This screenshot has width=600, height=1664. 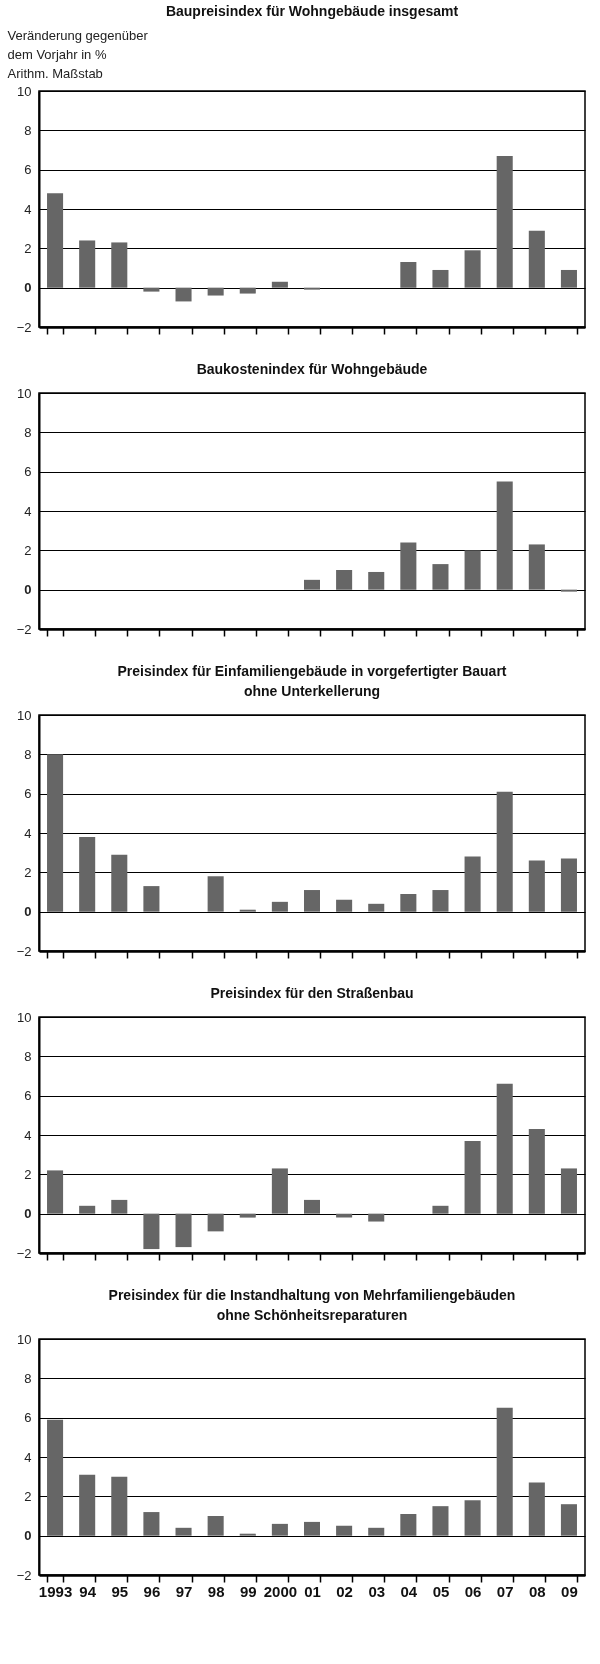 What do you see at coordinates (312, 11) in the screenshot?
I see `chart-title: Baupreisindex für Wohngebäude insgesamt` at bounding box center [312, 11].